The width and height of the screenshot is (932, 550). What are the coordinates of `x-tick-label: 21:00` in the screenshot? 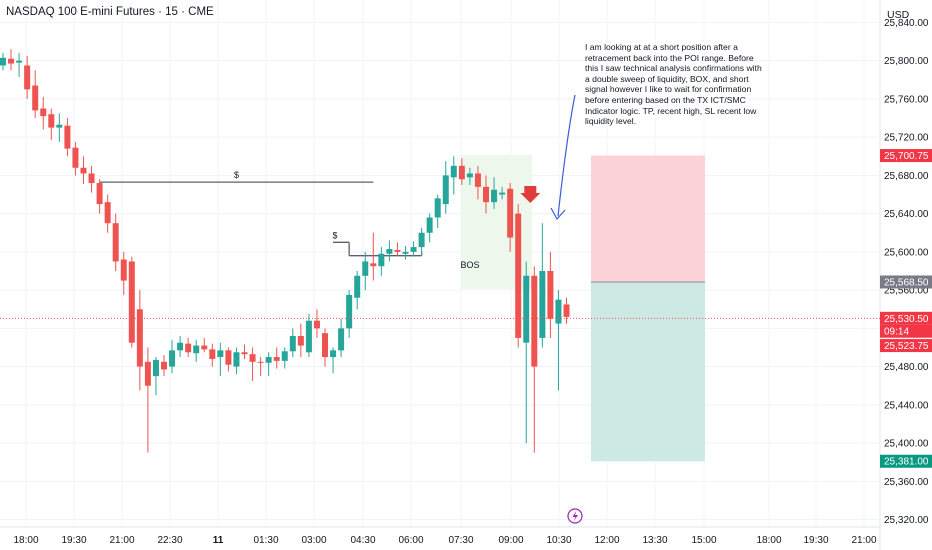 It's located at (121, 540).